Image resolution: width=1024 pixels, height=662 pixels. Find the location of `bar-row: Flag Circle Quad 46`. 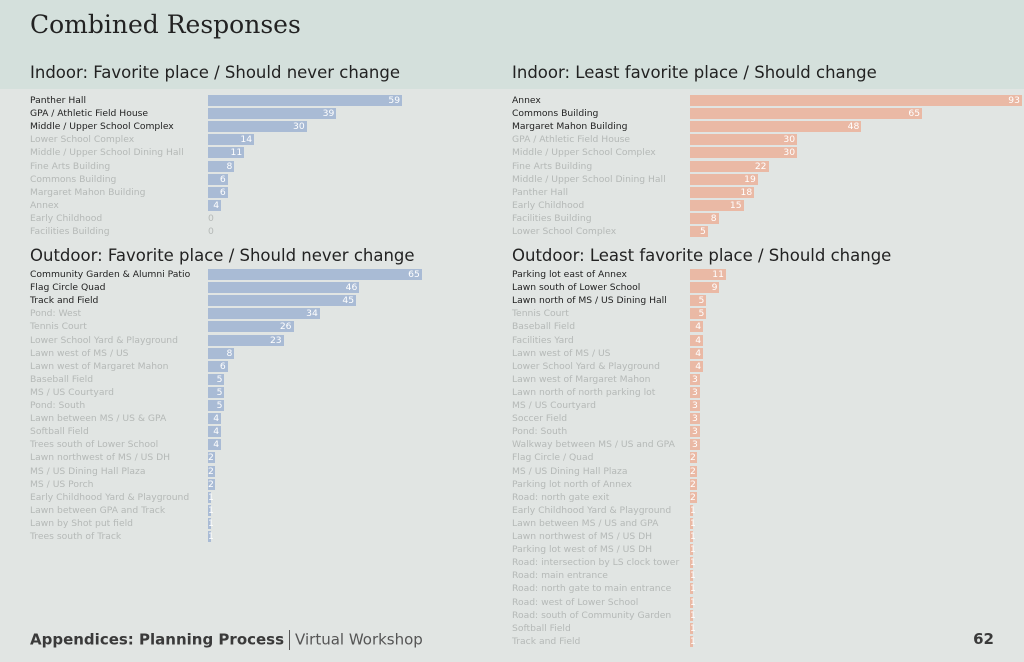

bar-row: Flag Circle Quad 46 is located at coordinates (280, 287).